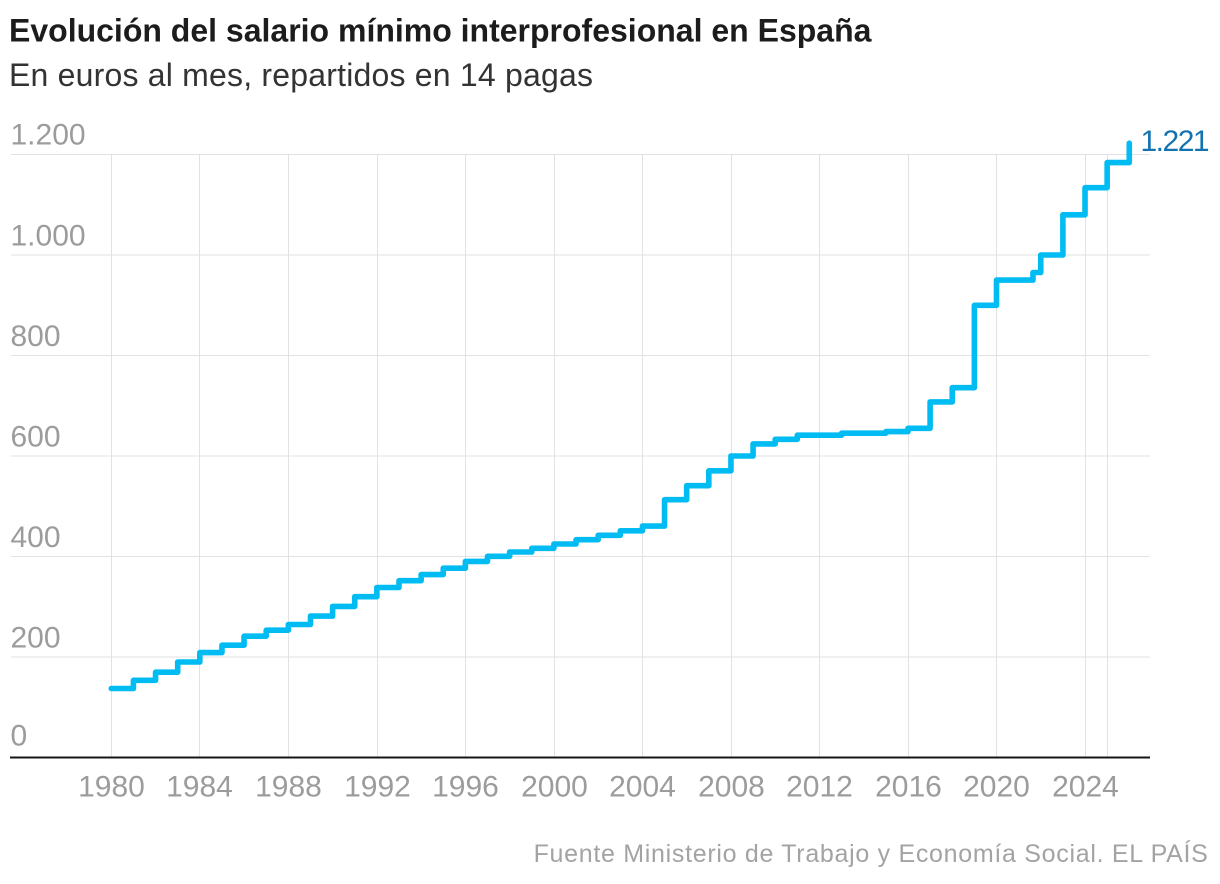 The height and width of the screenshot is (884, 1220). I want to click on svg-text: 2016, so click(908, 787).